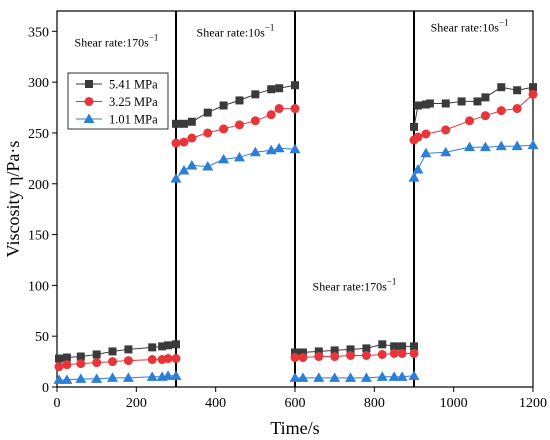 The width and height of the screenshot is (550, 440). I want to click on y-tick-label: 200, so click(38, 185).